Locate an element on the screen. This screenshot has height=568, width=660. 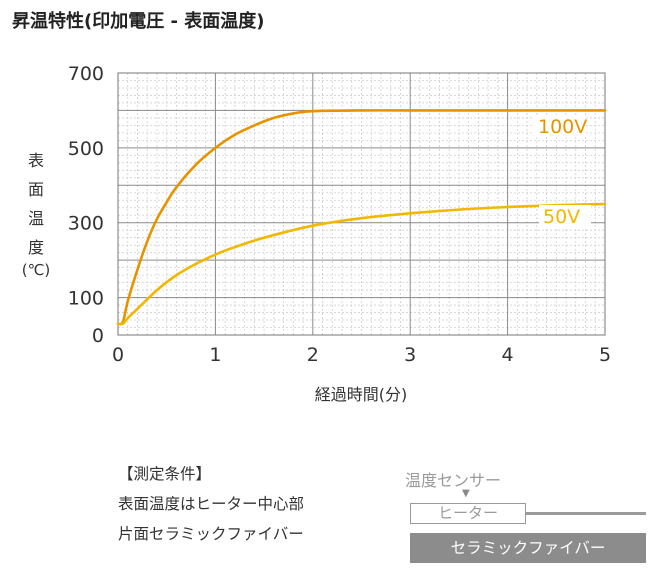
x-tick-label: 1 is located at coordinates (215, 355).